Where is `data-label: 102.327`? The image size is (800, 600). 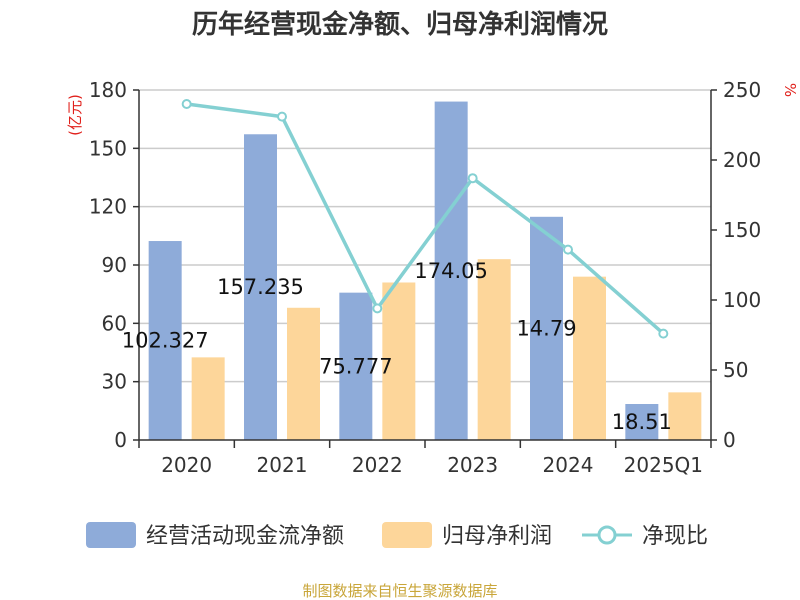 data-label: 102.327 is located at coordinates (165, 341).